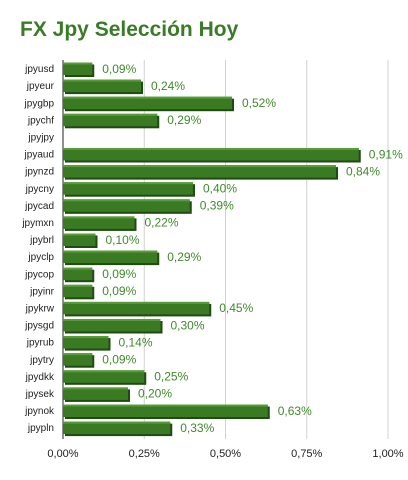  What do you see at coordinates (40, 343) in the screenshot?
I see `category-label: jpyrub` at bounding box center [40, 343].